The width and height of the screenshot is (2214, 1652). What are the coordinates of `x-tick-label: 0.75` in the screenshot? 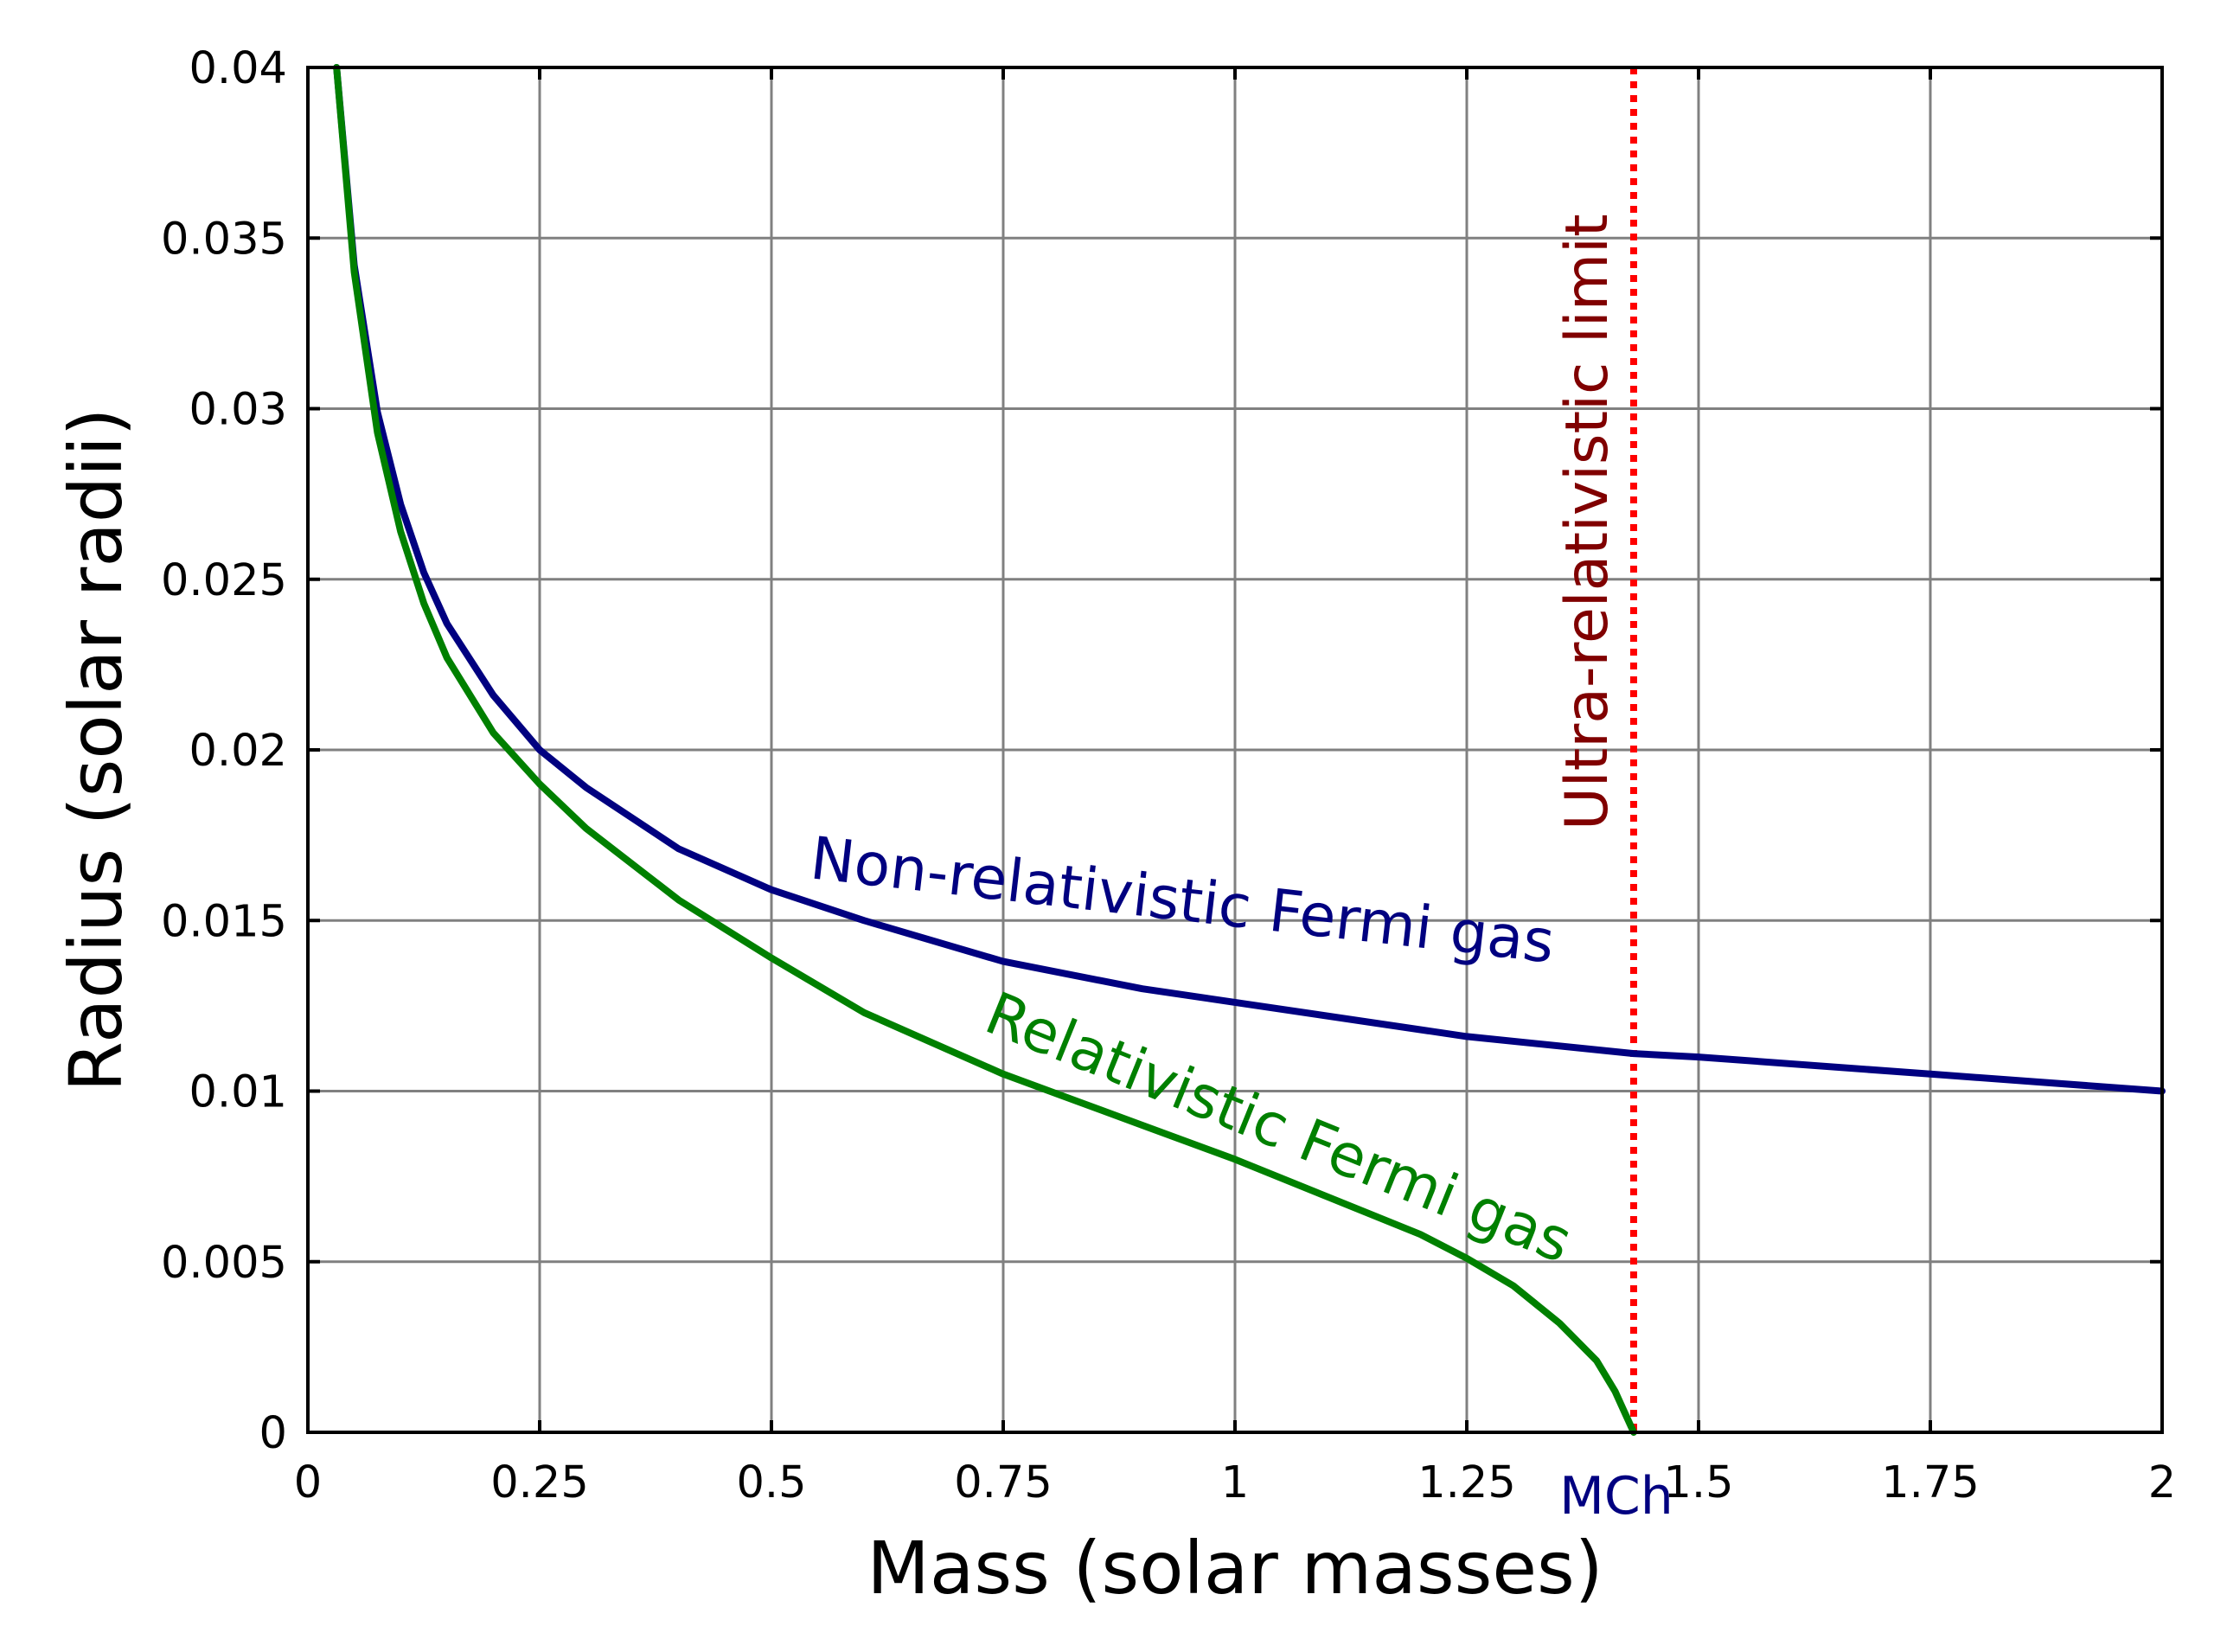 It's located at (1003, 1482).